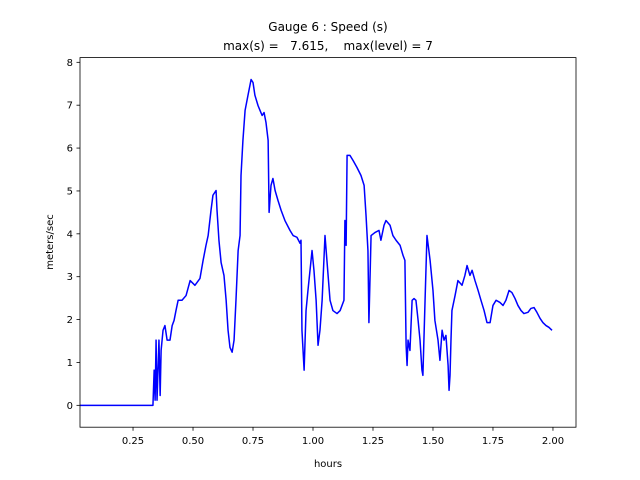  I want to click on x-tick-label: 2.00, so click(553, 441).